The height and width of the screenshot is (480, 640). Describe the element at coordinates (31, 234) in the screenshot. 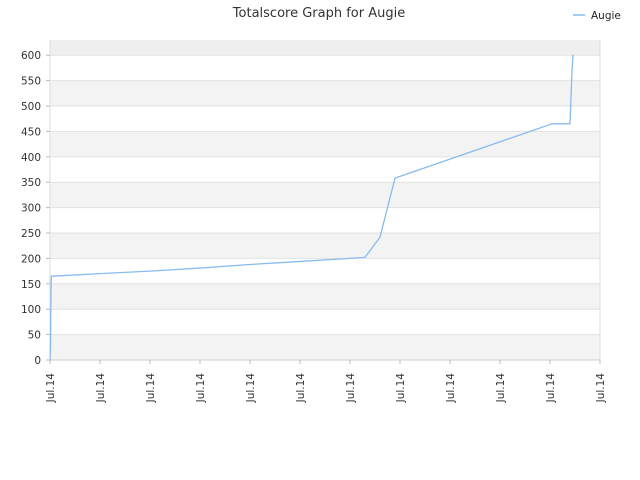

I see `y-tick-label: 250` at that location.